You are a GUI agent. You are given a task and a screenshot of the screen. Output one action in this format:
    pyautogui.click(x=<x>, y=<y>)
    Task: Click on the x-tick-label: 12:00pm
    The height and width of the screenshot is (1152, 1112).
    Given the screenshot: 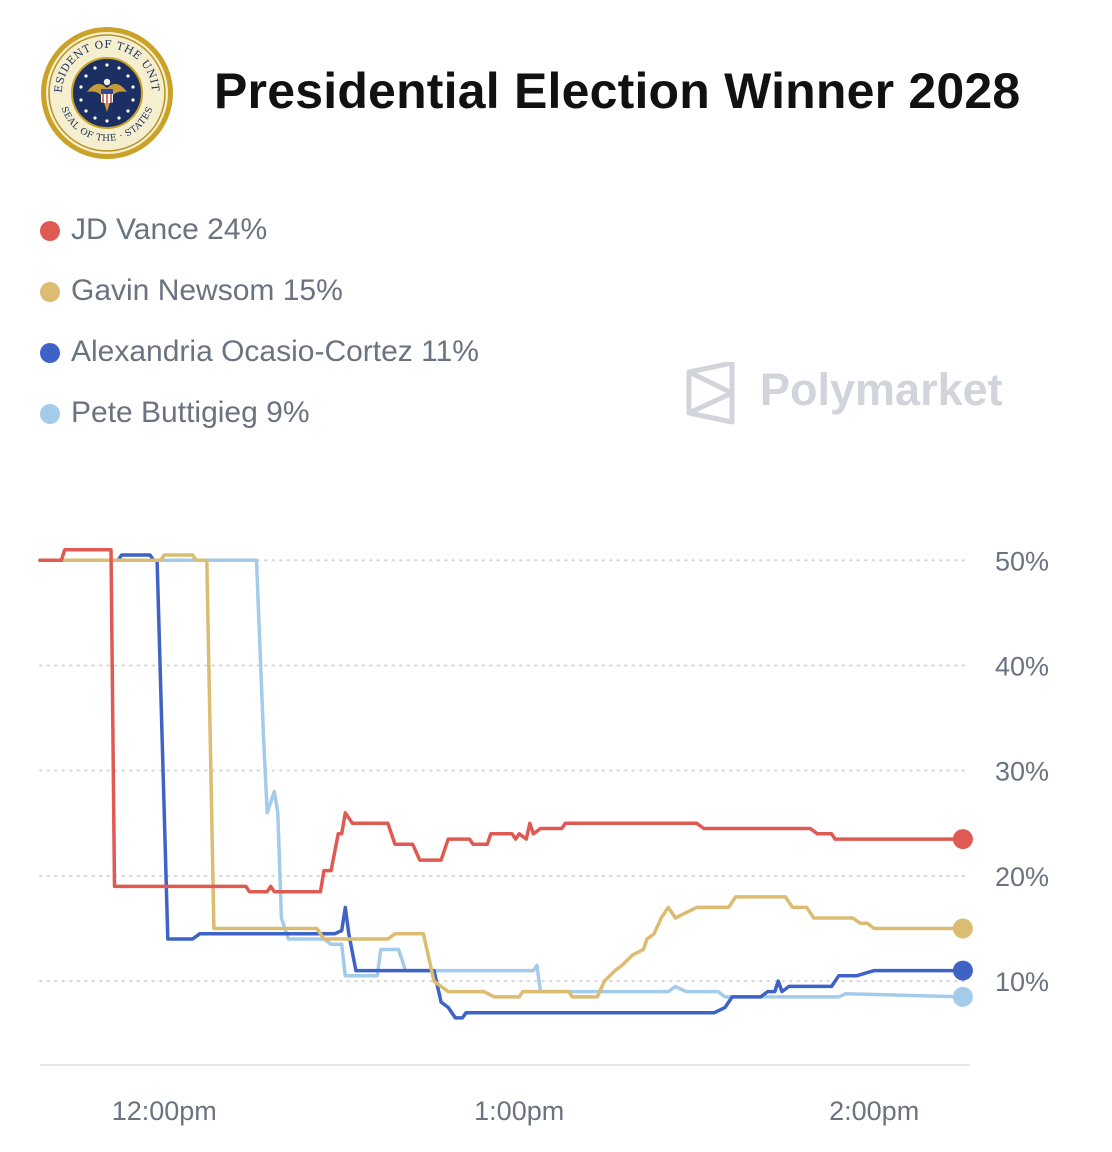 What is the action you would take?
    pyautogui.click(x=164, y=1111)
    